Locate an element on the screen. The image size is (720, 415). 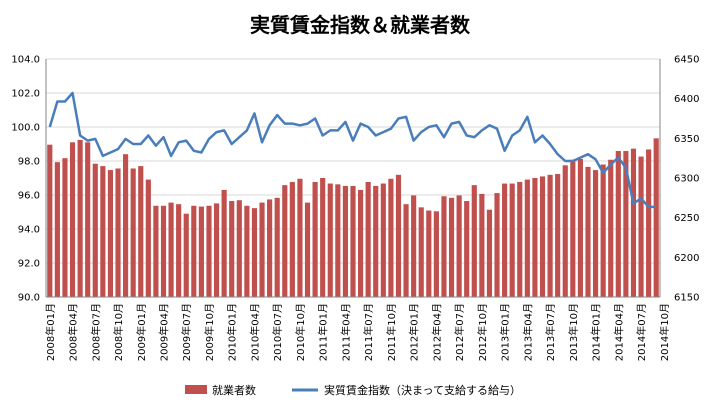
right-tick-label: 6150 is located at coordinates (686, 298).